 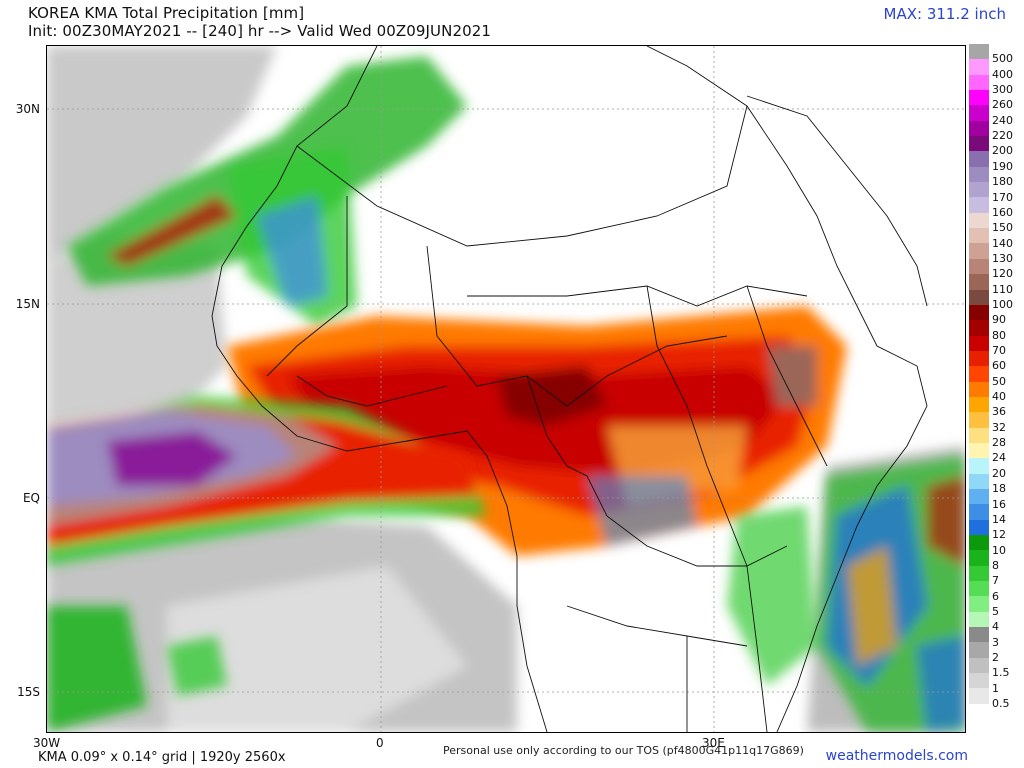 What do you see at coordinates (999, 443) in the screenshot?
I see `colorbar-label: 28` at bounding box center [999, 443].